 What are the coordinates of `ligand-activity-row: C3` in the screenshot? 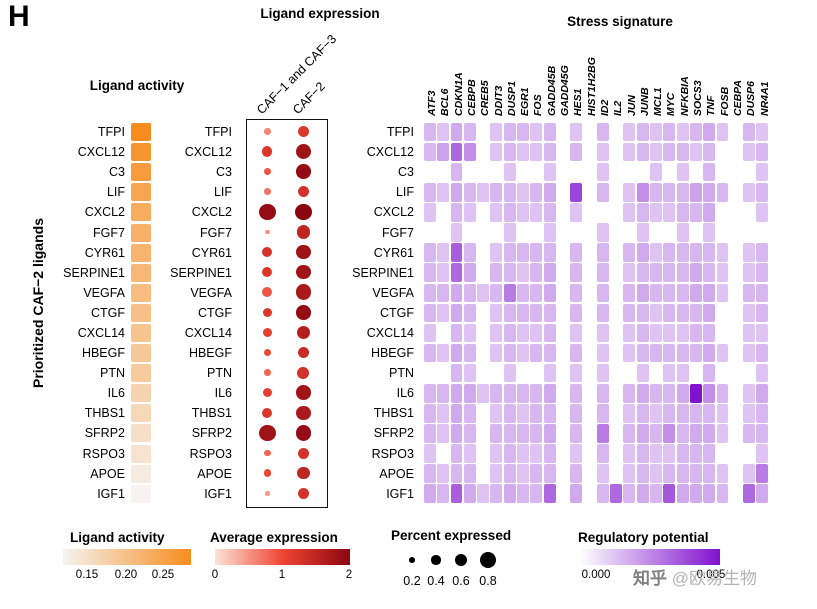 It's located at (103, 172).